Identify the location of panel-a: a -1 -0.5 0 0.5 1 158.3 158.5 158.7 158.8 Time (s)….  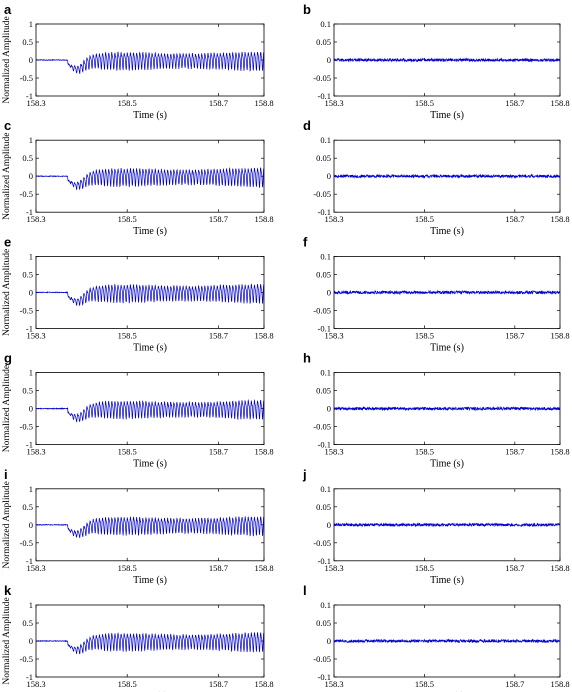
(138, 61).